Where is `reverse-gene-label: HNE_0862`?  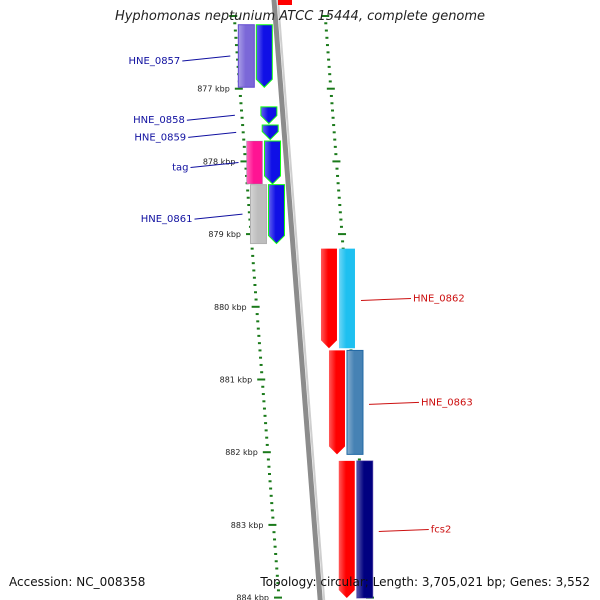 reverse-gene-label: HNE_0862 is located at coordinates (439, 298).